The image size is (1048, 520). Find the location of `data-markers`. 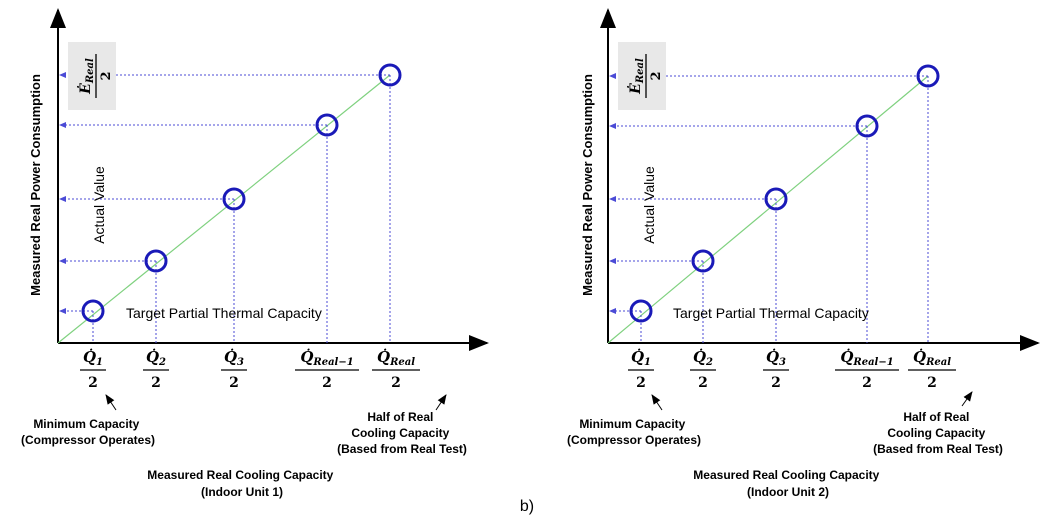

data-markers is located at coordinates (784, 193).